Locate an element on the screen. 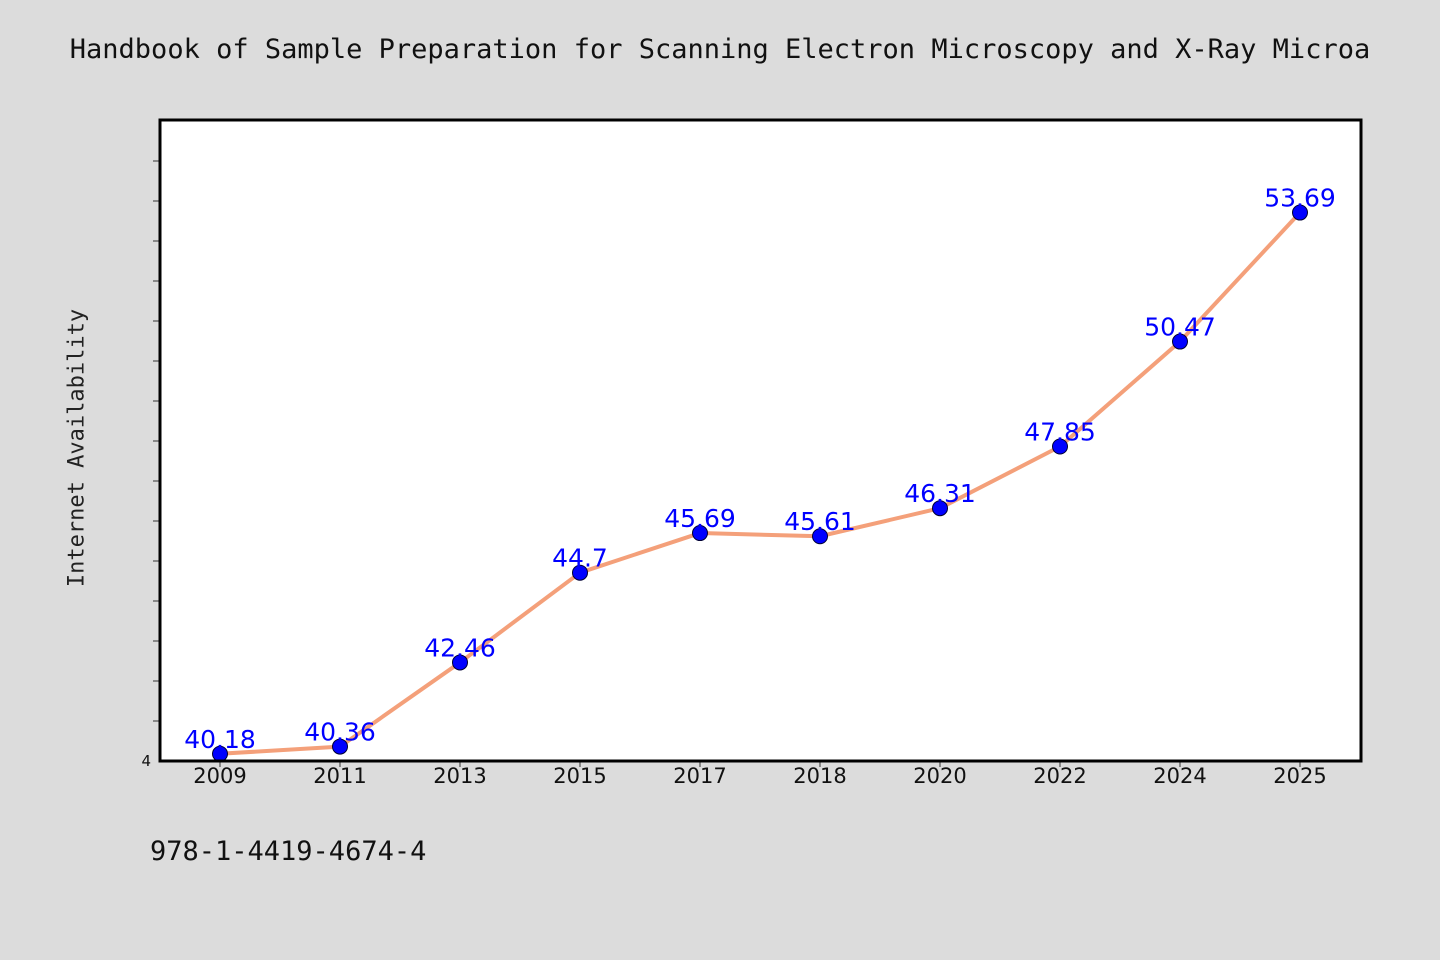 This screenshot has width=1440, height=960. data-label: 53.69 is located at coordinates (1300, 198).